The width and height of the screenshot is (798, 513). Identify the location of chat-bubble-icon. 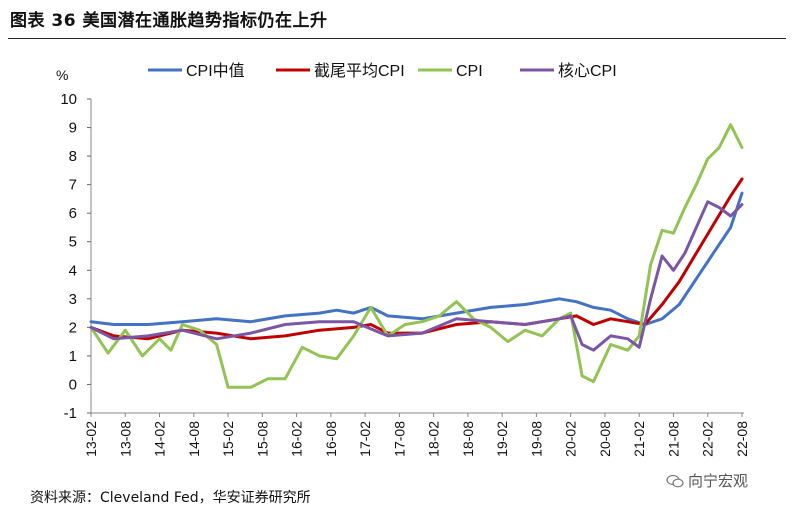
(675, 480).